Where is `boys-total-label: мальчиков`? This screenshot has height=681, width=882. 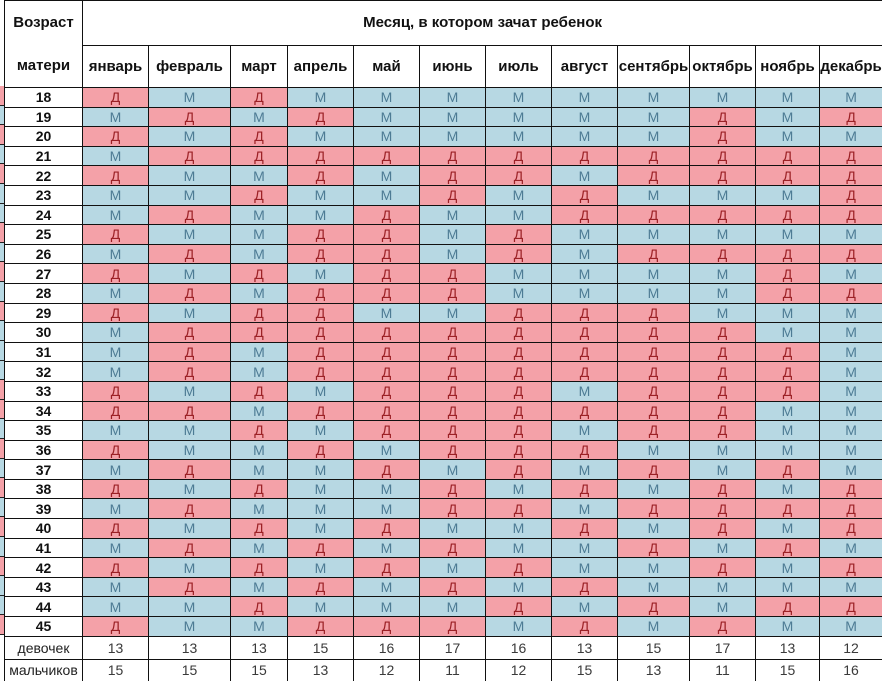 boys-total-label: мальчиков is located at coordinates (43, 669).